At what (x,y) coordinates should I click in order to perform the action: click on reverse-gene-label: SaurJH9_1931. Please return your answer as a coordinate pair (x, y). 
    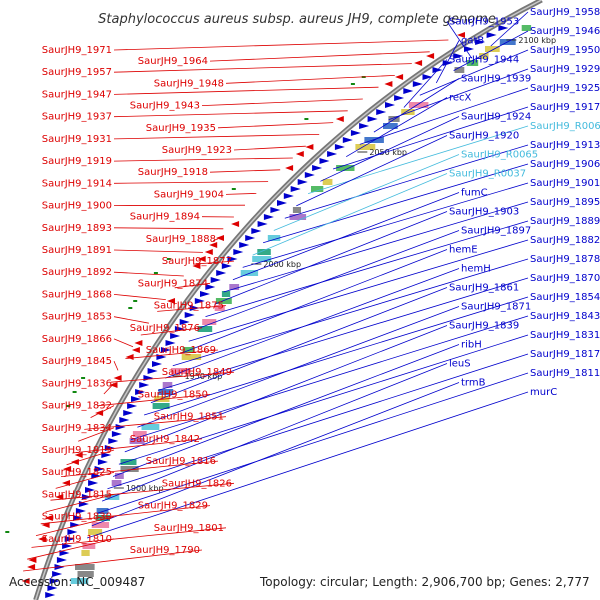
    Looking at the image, I should click on (77, 139).